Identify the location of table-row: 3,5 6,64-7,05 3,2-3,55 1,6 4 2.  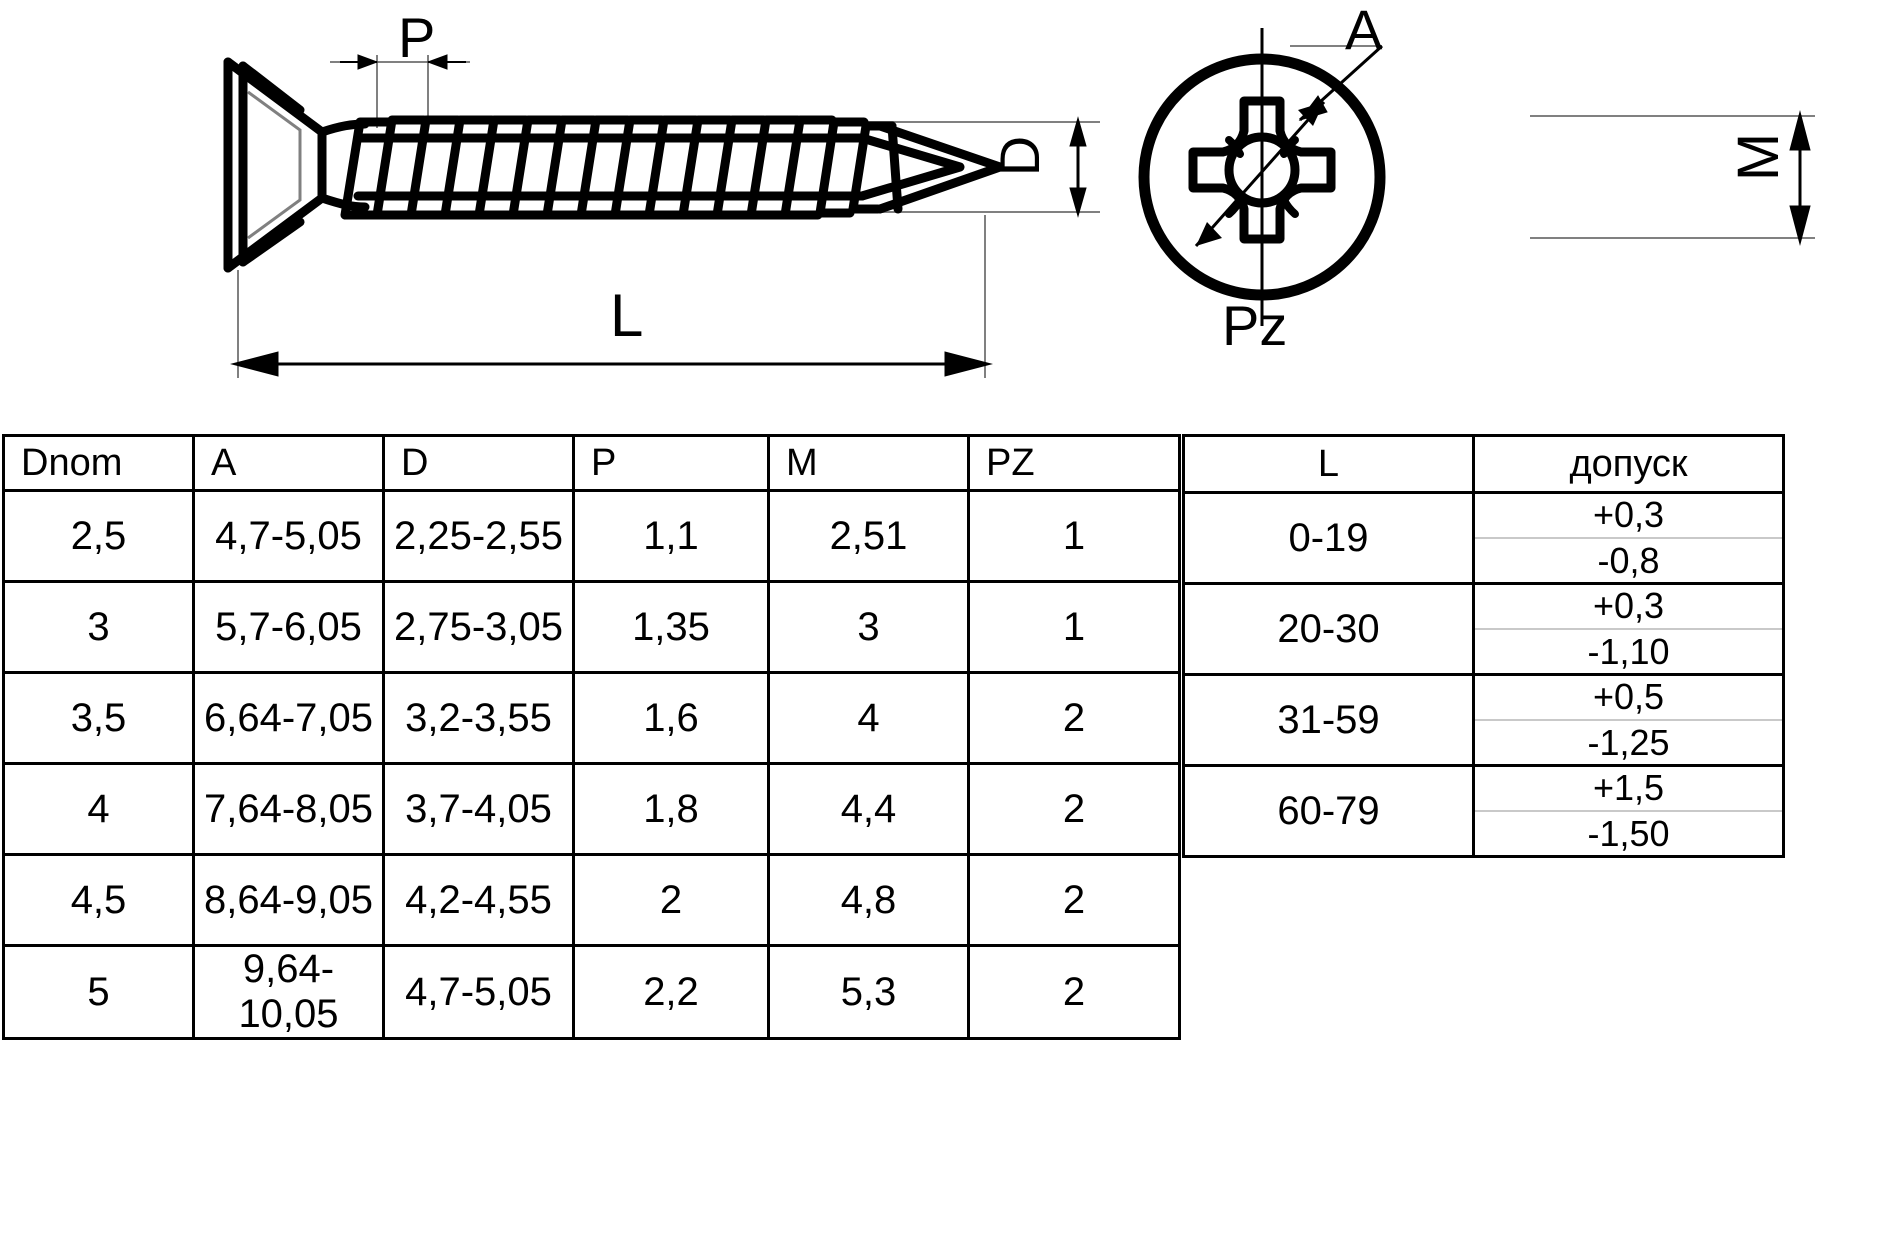
(591, 718).